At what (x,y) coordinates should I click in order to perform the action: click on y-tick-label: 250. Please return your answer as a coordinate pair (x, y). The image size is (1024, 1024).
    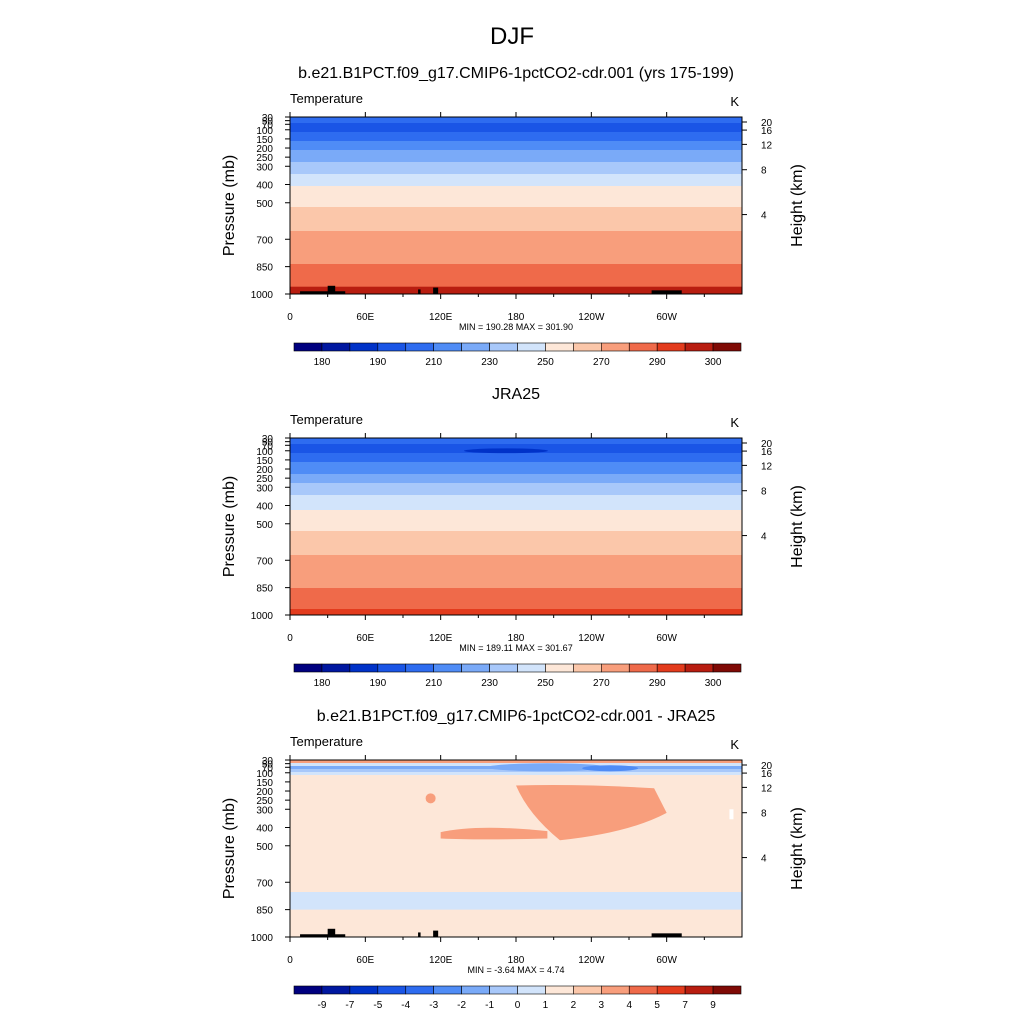
    Looking at the image, I should click on (264, 801).